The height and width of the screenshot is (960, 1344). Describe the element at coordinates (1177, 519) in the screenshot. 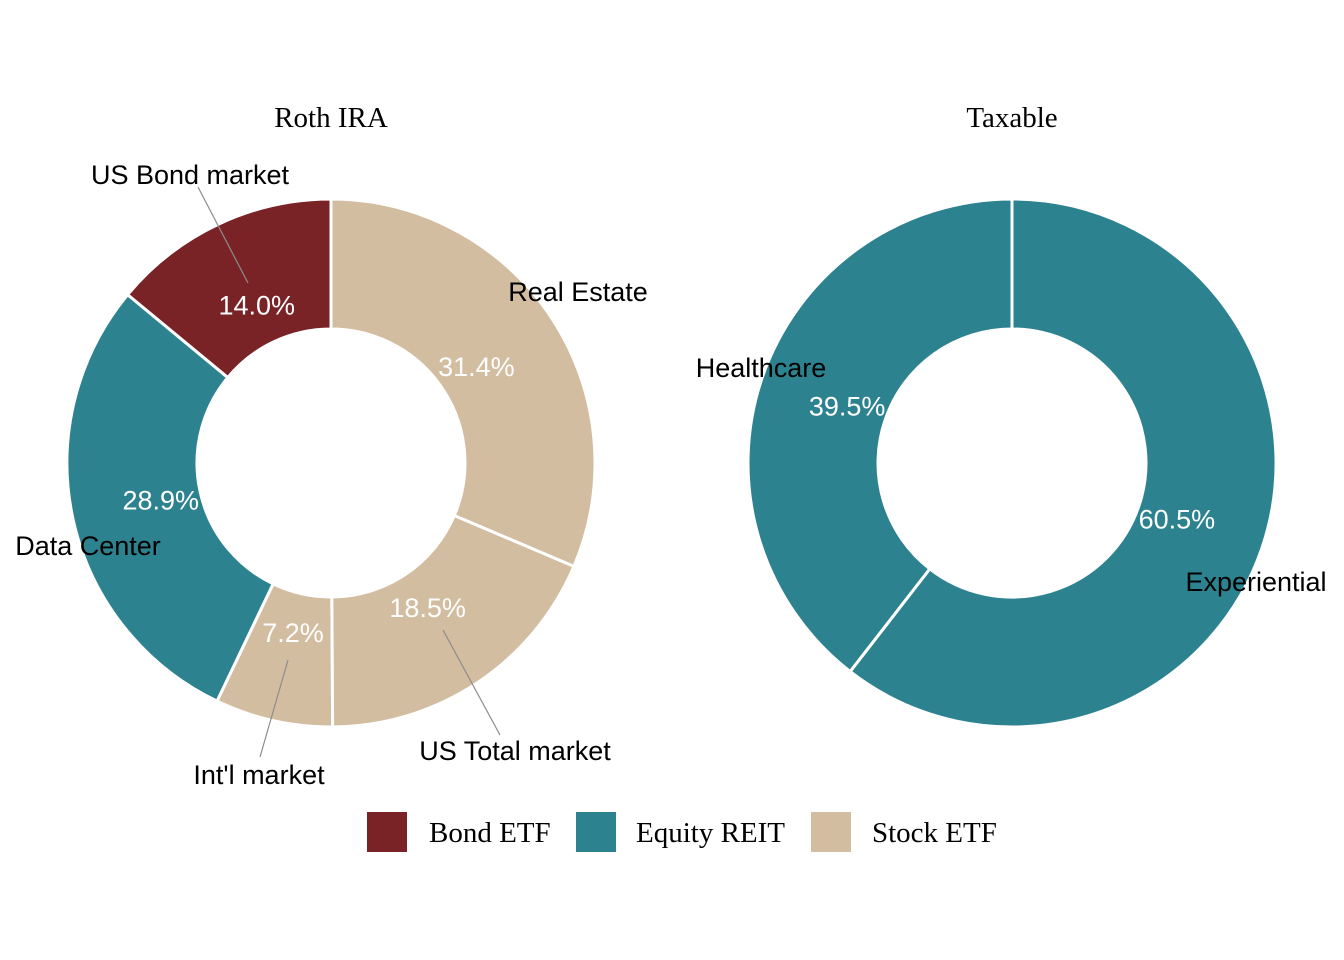

I see `percent-label-experiential: 60.5%` at that location.